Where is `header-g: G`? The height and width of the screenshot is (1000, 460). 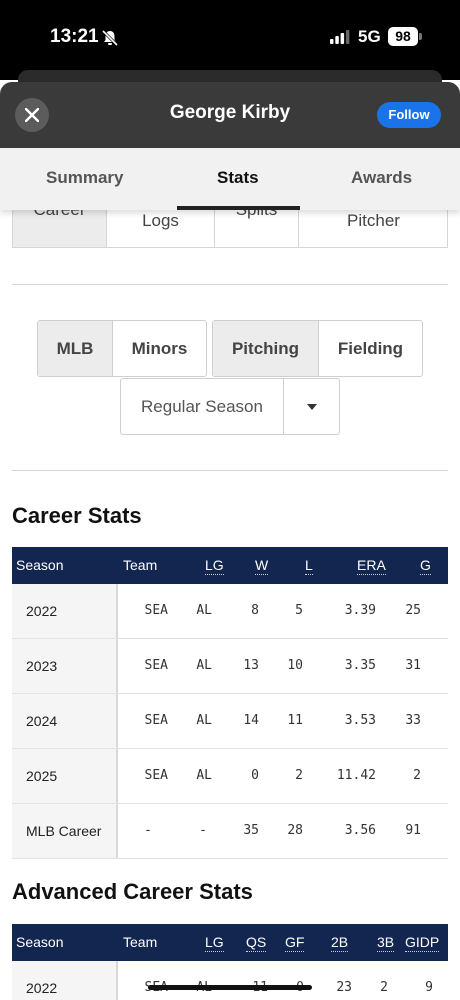
header-g: G is located at coordinates (425, 566).